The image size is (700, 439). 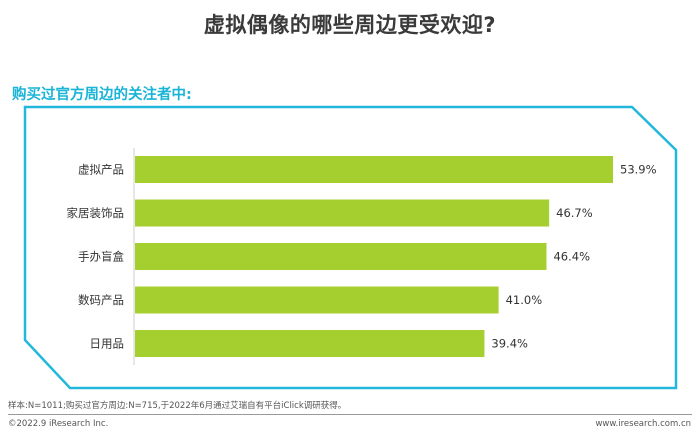 I want to click on category-label: 家居装饰品, so click(x=96, y=213).